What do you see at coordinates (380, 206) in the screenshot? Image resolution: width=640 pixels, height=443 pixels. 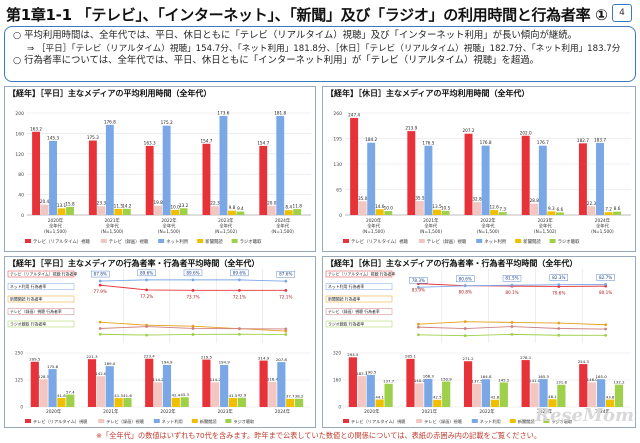 I see `value-label: 14.6` at bounding box center [380, 206].